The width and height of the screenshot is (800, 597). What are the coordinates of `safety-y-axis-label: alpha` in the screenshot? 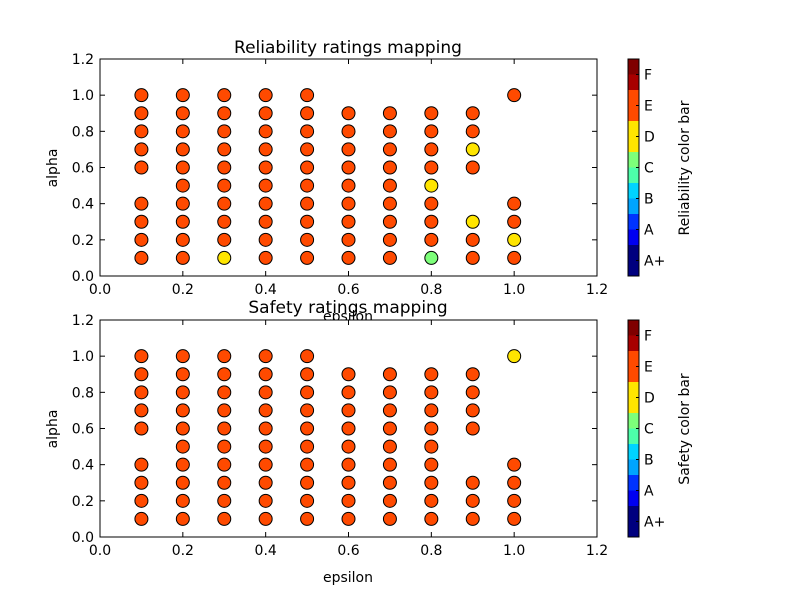 It's located at (53, 429).